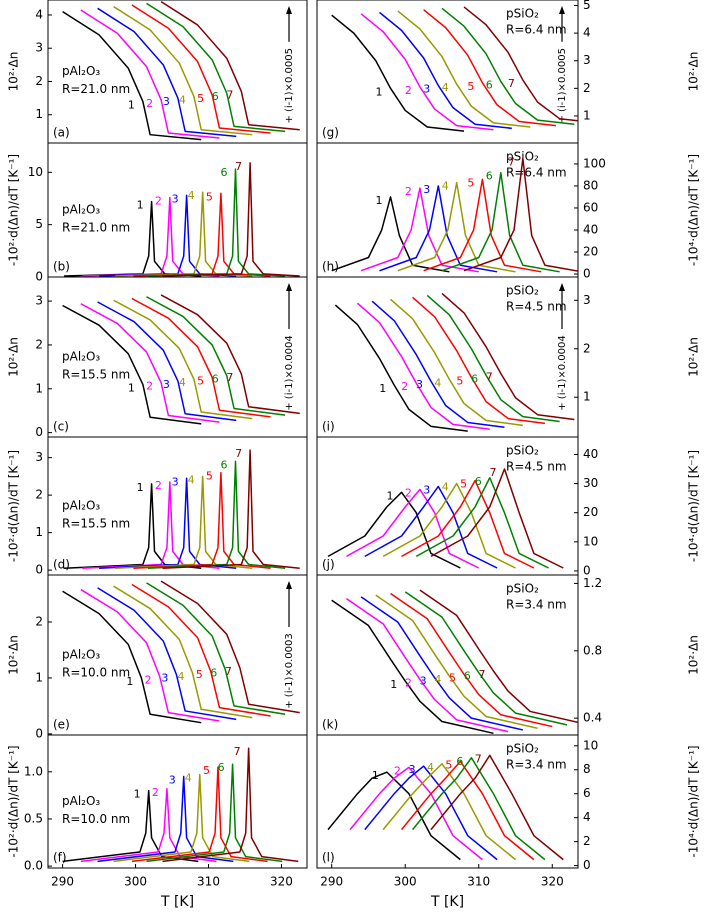  What do you see at coordinates (694, 506) in the screenshot?
I see `y-axis-title: -10⁴·d(Δn)/dT [K⁻¹]` at bounding box center [694, 506].